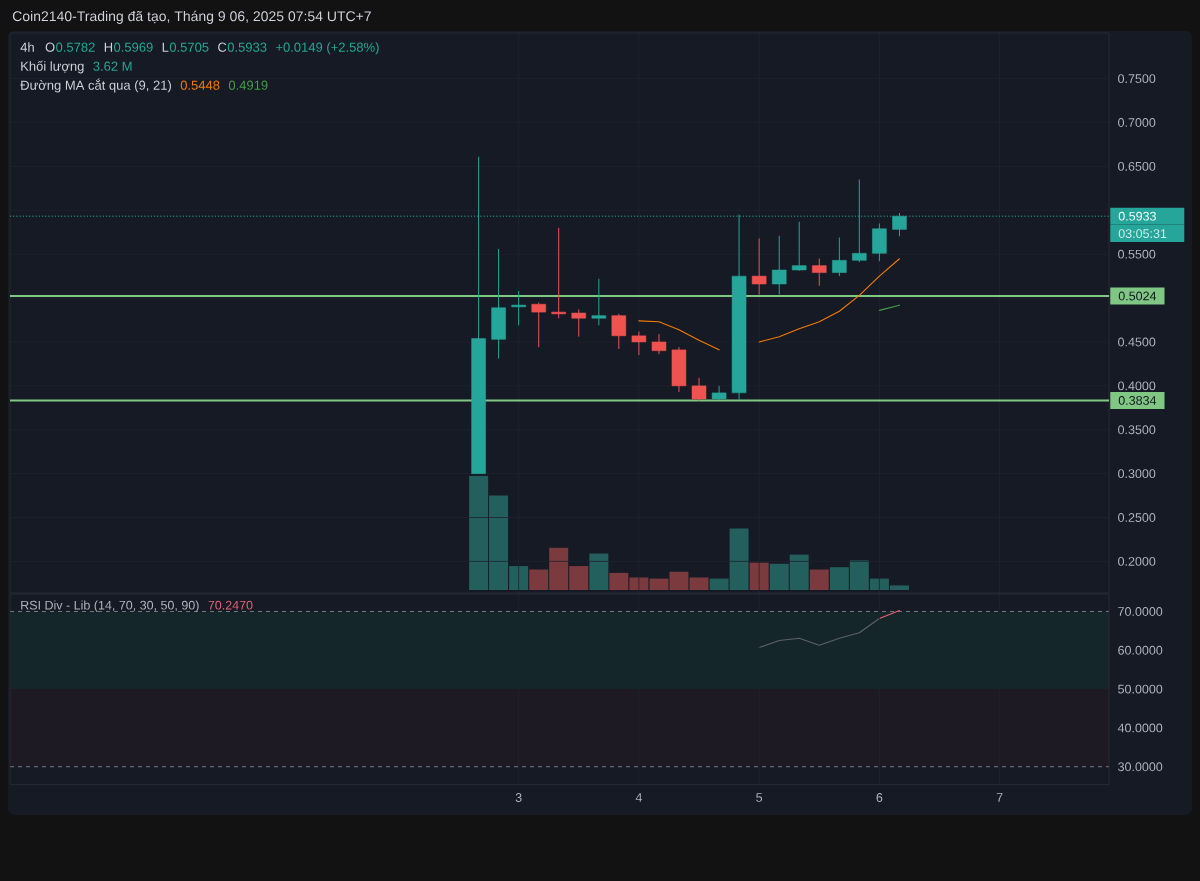  Describe the element at coordinates (879, 797) in the screenshot. I see `x-tick-label: 6` at that location.